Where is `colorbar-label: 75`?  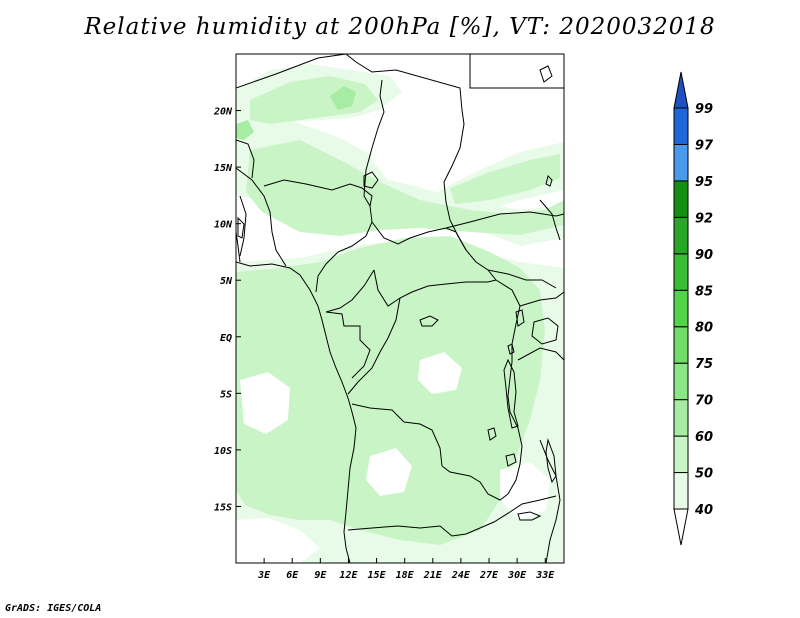
colorbar-label: 75 is located at coordinates (704, 364).